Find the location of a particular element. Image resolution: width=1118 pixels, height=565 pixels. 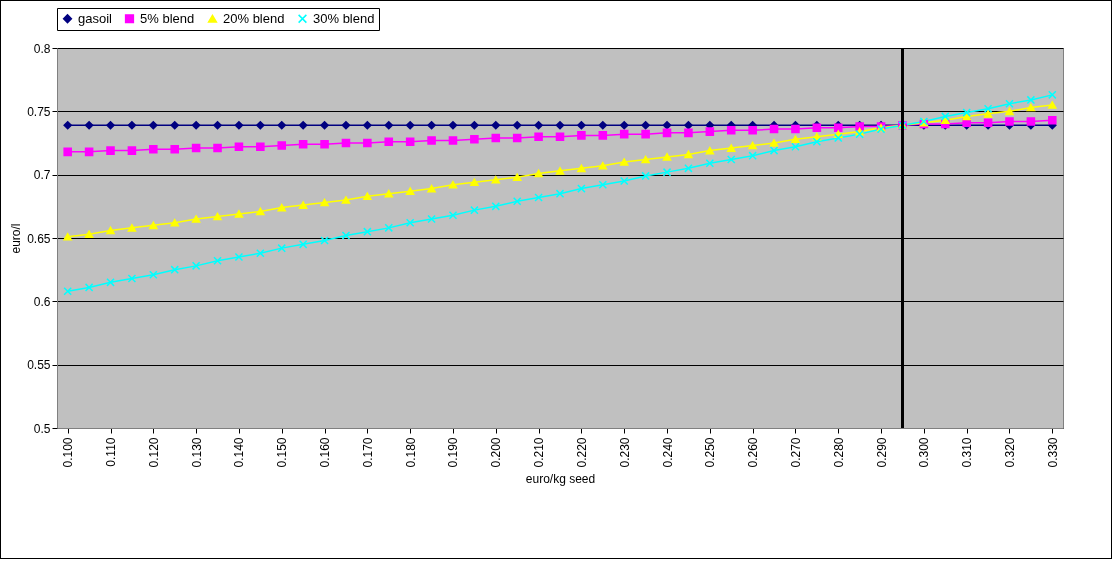

y-tick-label: 0.65 is located at coordinates (39, 238).